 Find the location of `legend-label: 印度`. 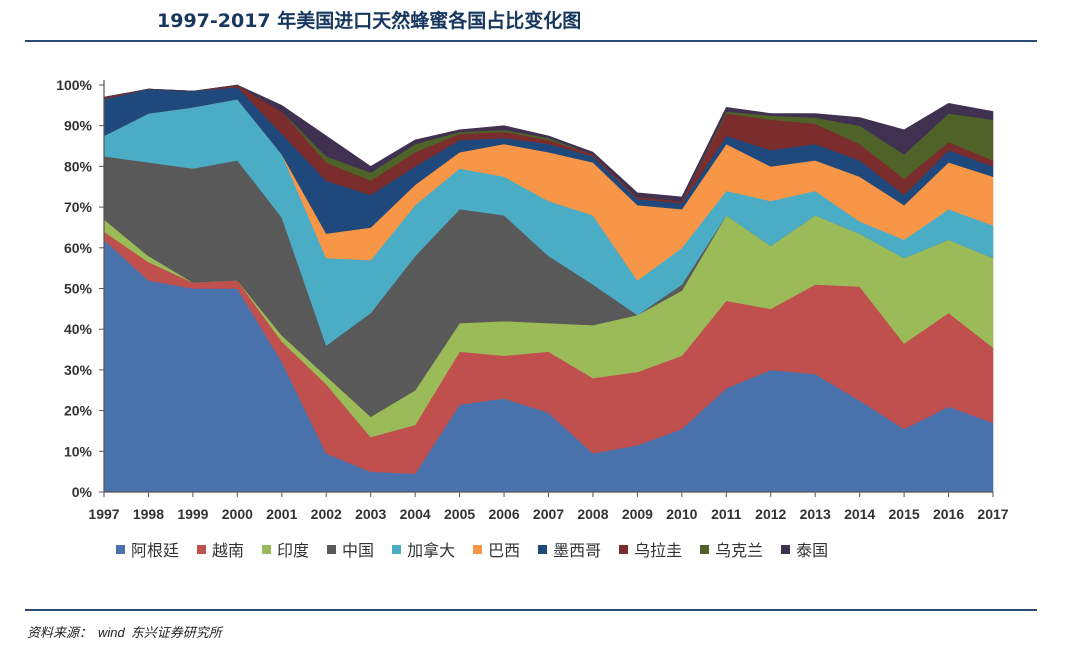

legend-label: 印度 is located at coordinates (293, 550).